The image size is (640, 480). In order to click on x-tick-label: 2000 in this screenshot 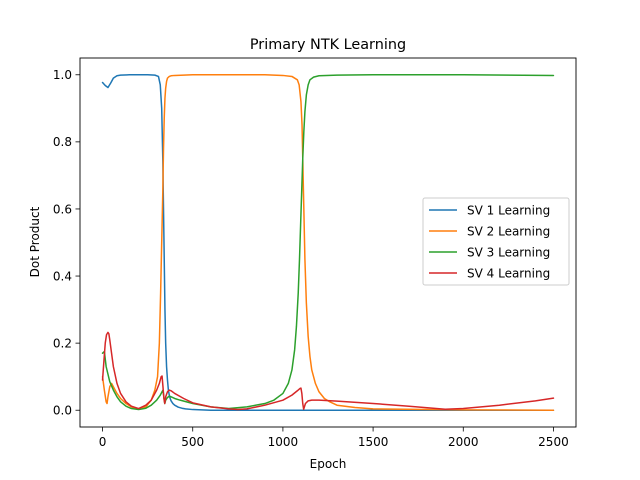, I will do `click(463, 442)`.